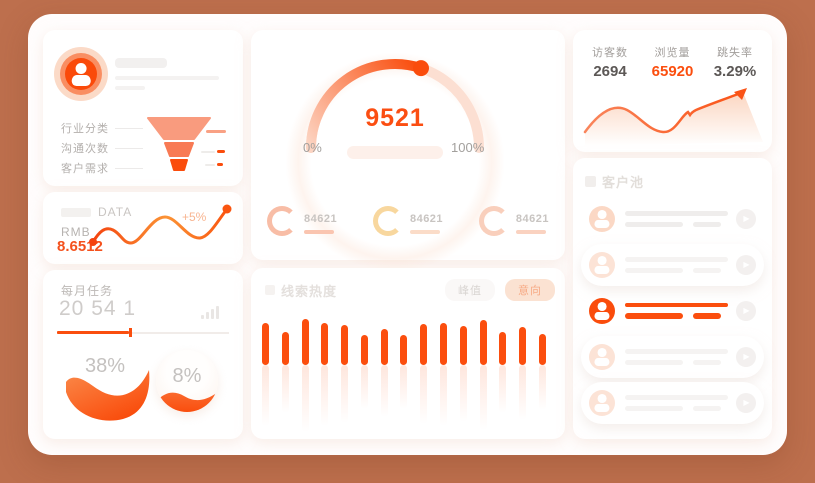  I want to click on heat-bar-chart, so click(404, 342).